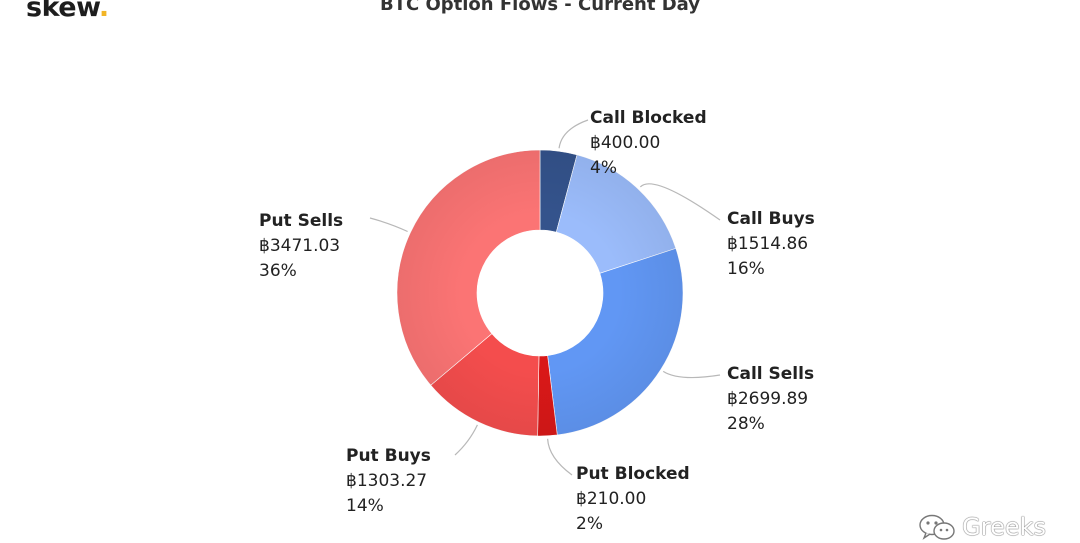 The image size is (1080, 543). I want to click on wechat-icon, so click(937, 527).